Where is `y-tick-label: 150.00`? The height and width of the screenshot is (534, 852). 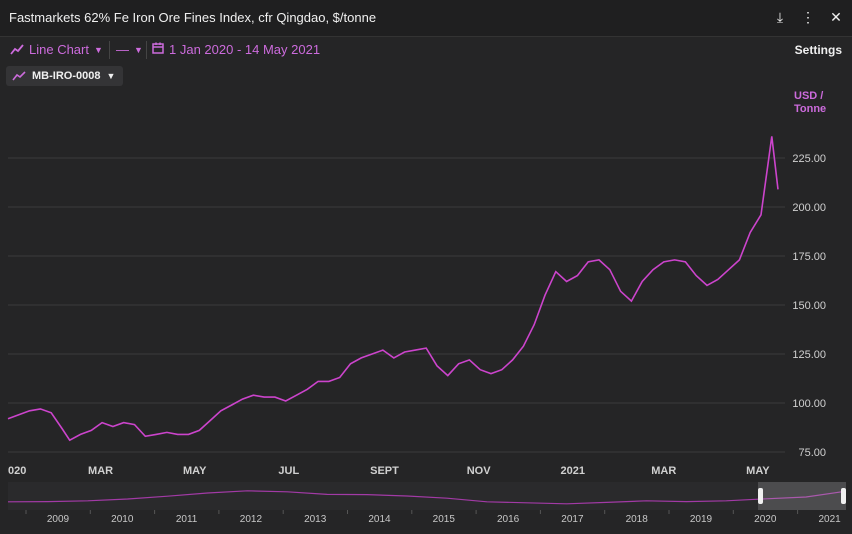 y-tick-label: 150.00 is located at coordinates (809, 306).